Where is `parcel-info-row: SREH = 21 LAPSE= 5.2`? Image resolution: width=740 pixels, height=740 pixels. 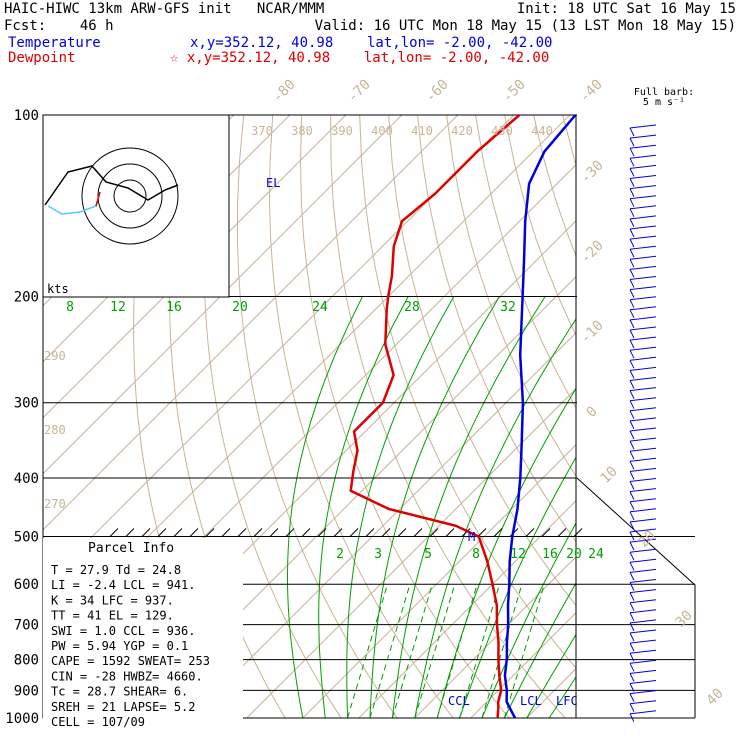 parcel-info-row: SREH = 21 LAPSE= 5.2 is located at coordinates (123, 707).